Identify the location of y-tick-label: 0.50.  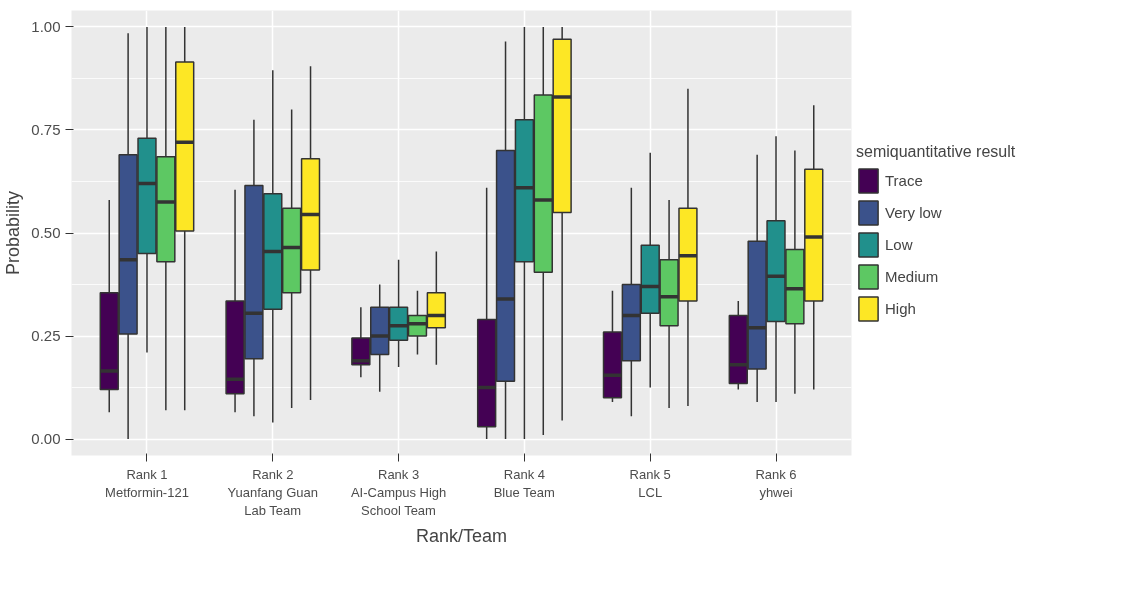
(46, 232).